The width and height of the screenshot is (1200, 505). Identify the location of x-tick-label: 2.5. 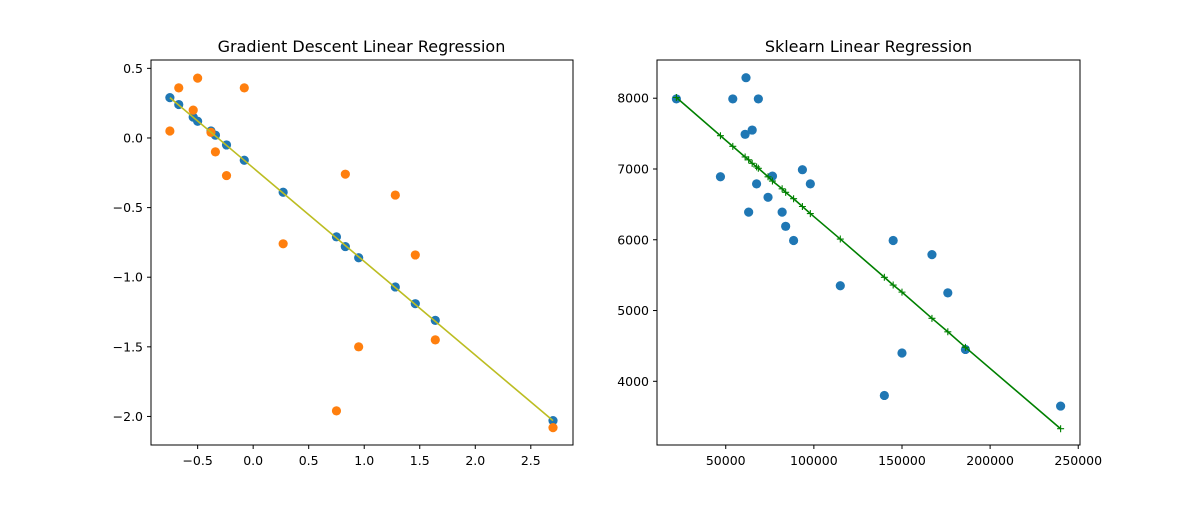
(531, 460).